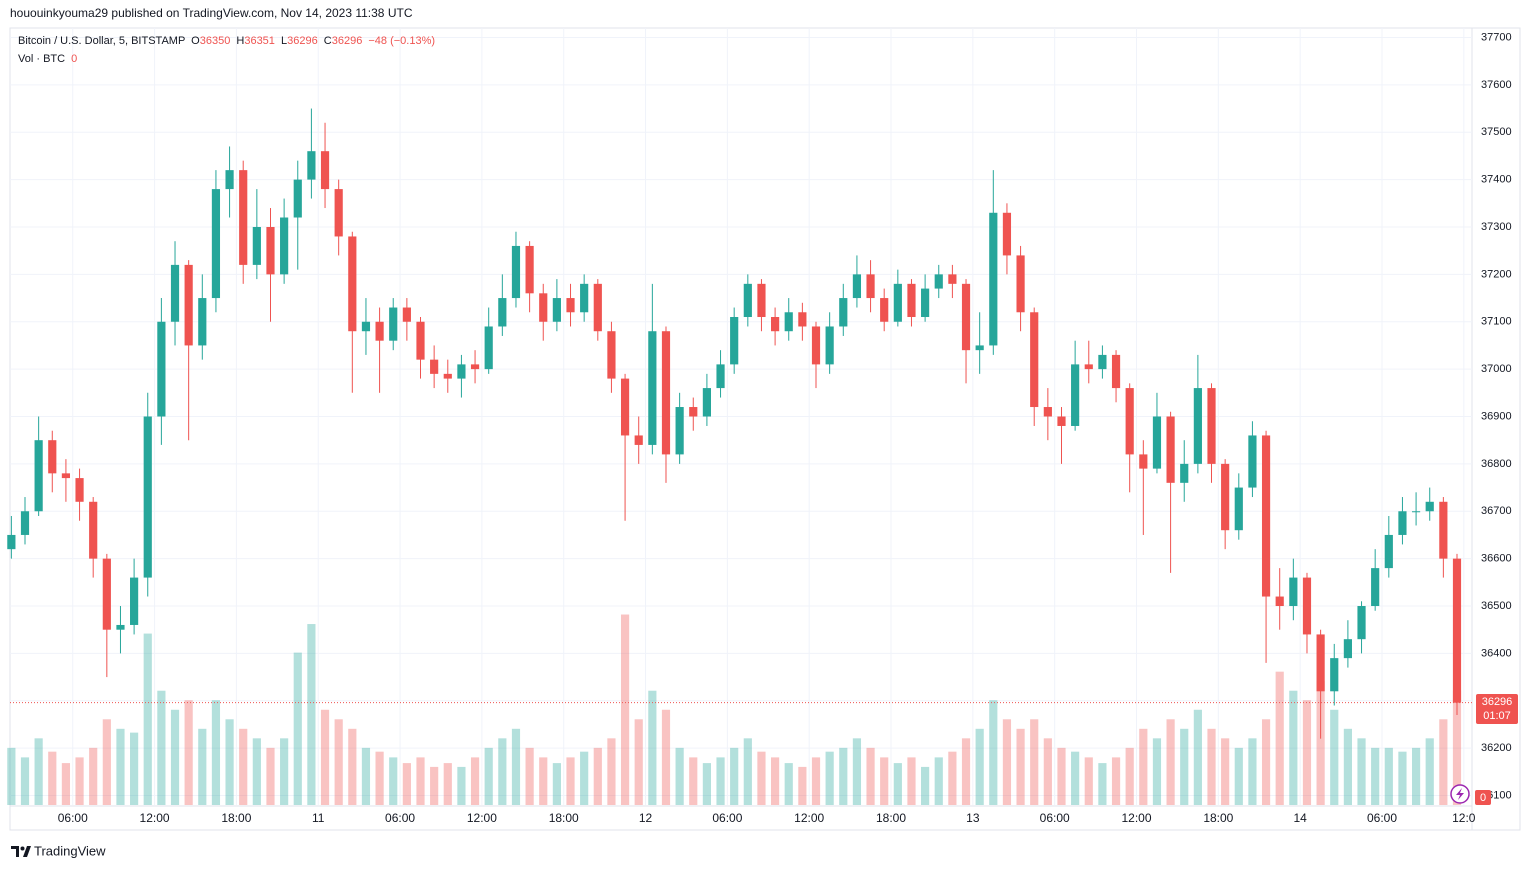 The height and width of the screenshot is (869, 1534). Describe the element at coordinates (41, 59) in the screenshot. I see `vol-label: Vol · BTC` at that location.